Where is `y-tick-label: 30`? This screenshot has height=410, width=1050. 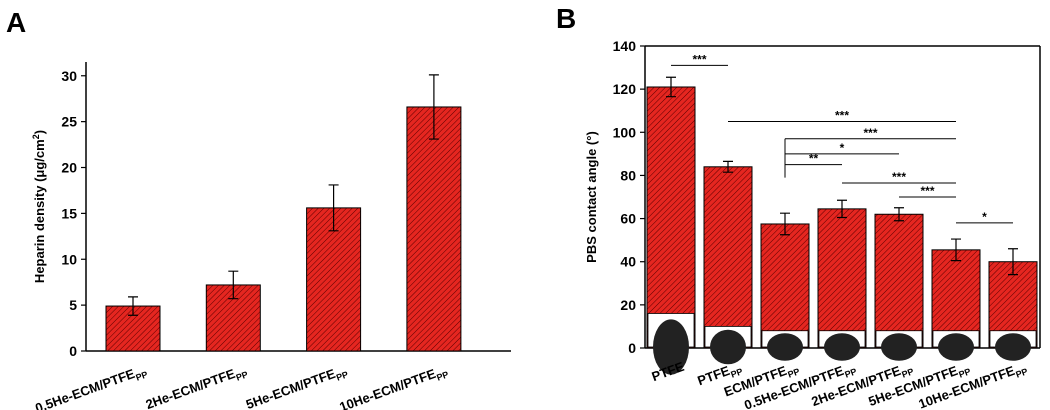
y-tick-label: 30 is located at coordinates (69, 76).